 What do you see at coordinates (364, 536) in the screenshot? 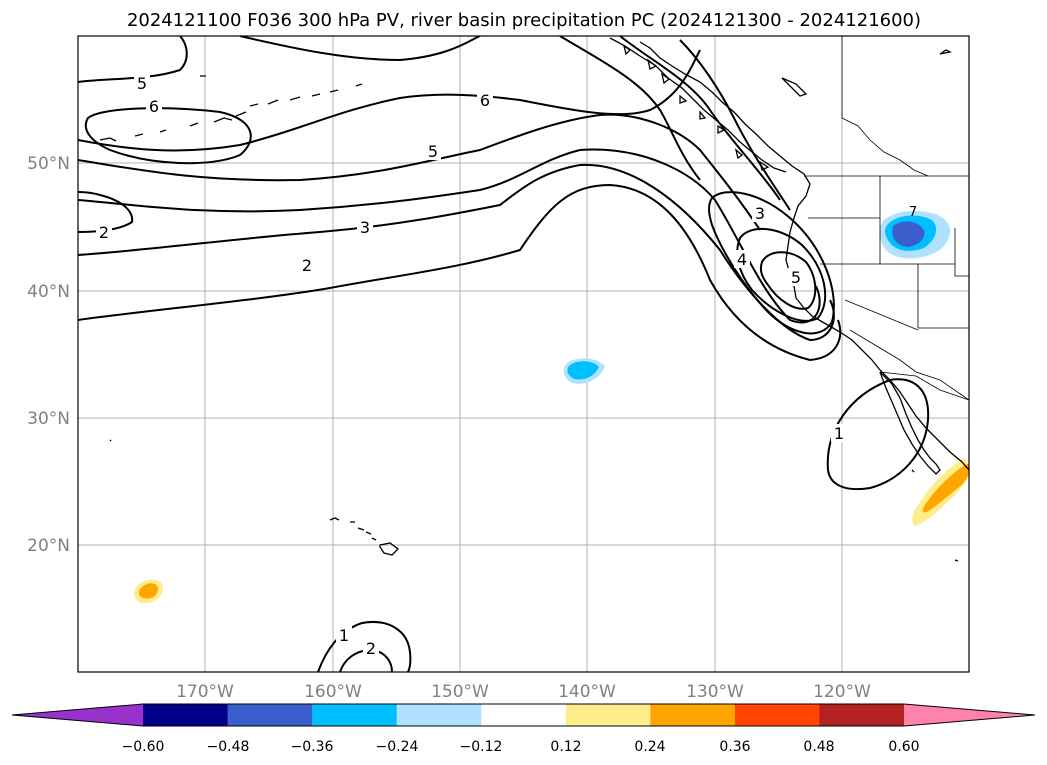
I see `coastline-hawaii` at bounding box center [364, 536].